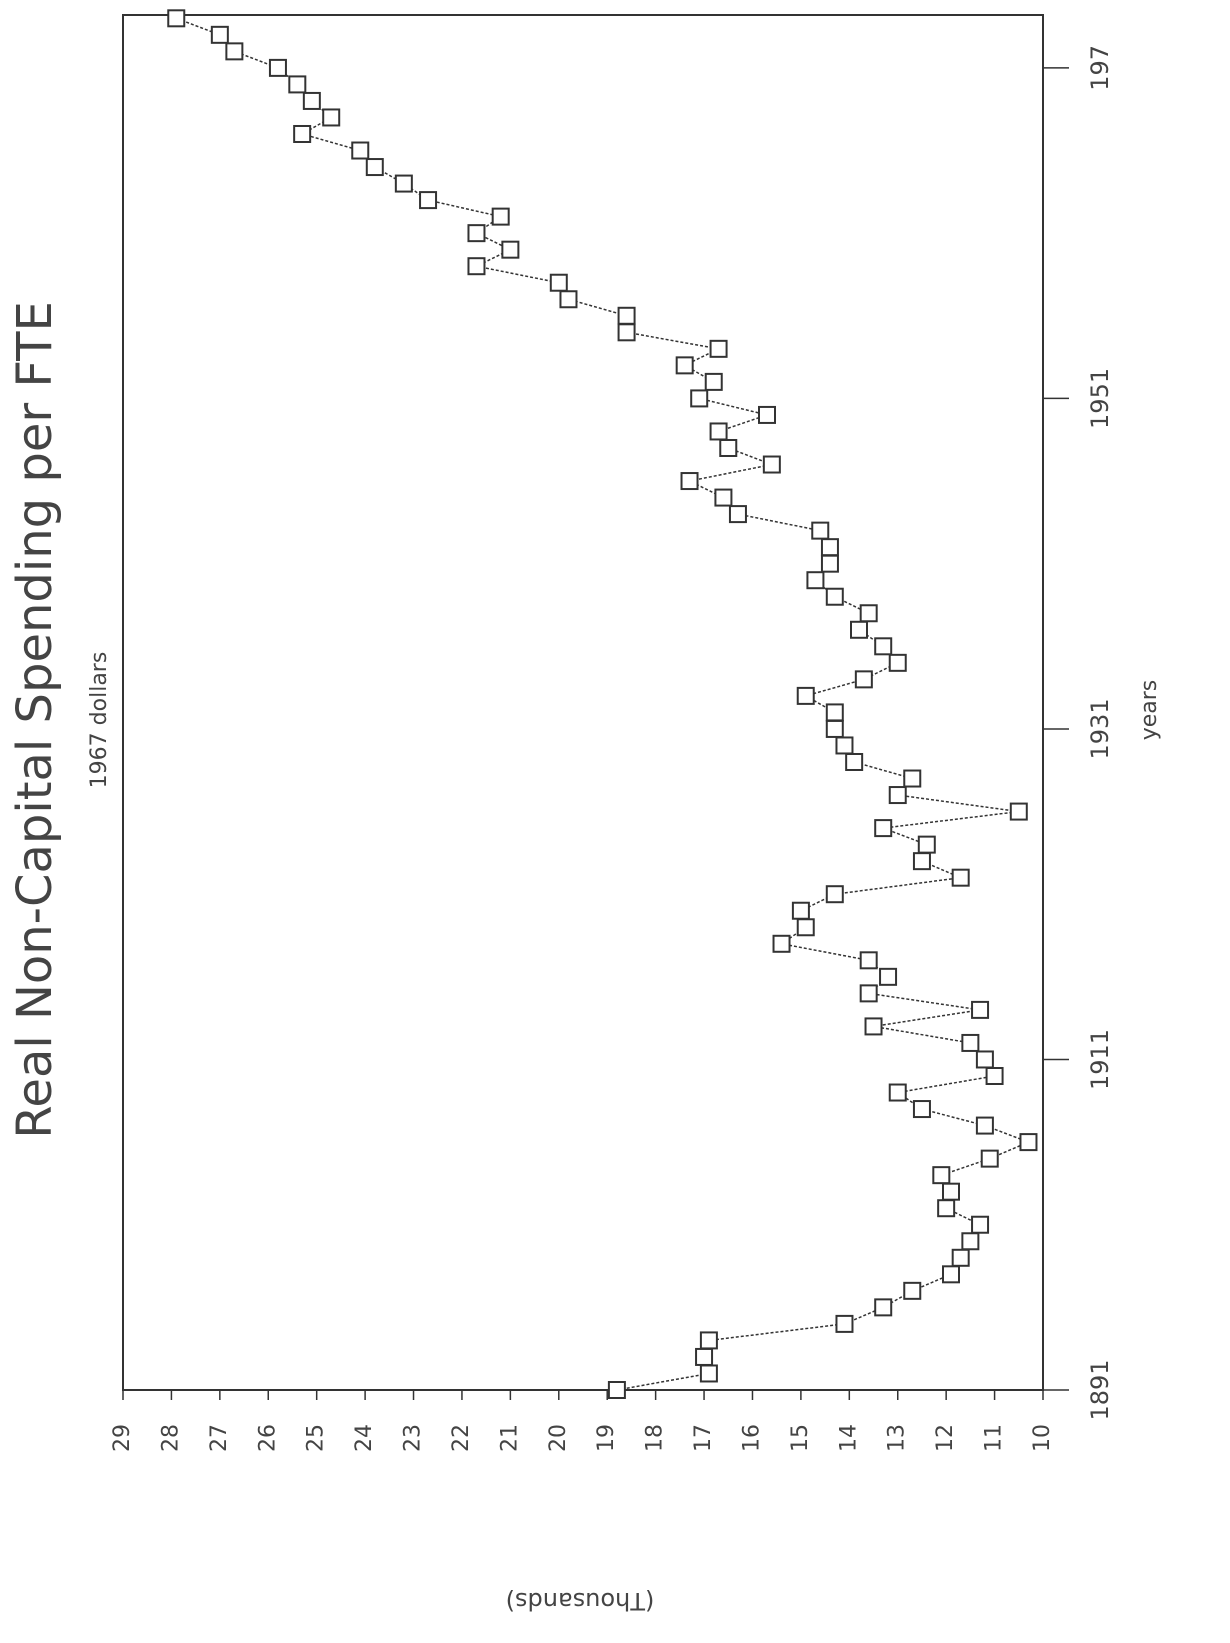 The image size is (1230, 1643). What do you see at coordinates (170, 1438) in the screenshot?
I see `y-tick-label: 28` at bounding box center [170, 1438].